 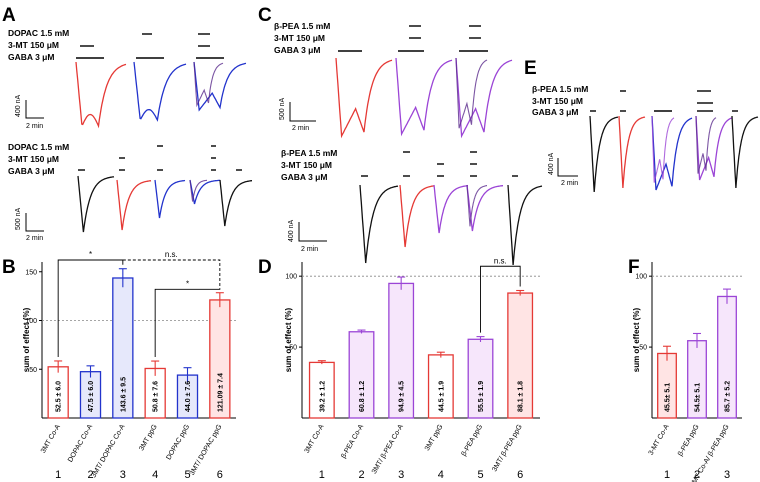 I want to click on drug-label: DOPAC 1.5 mM, so click(x=38, y=147).